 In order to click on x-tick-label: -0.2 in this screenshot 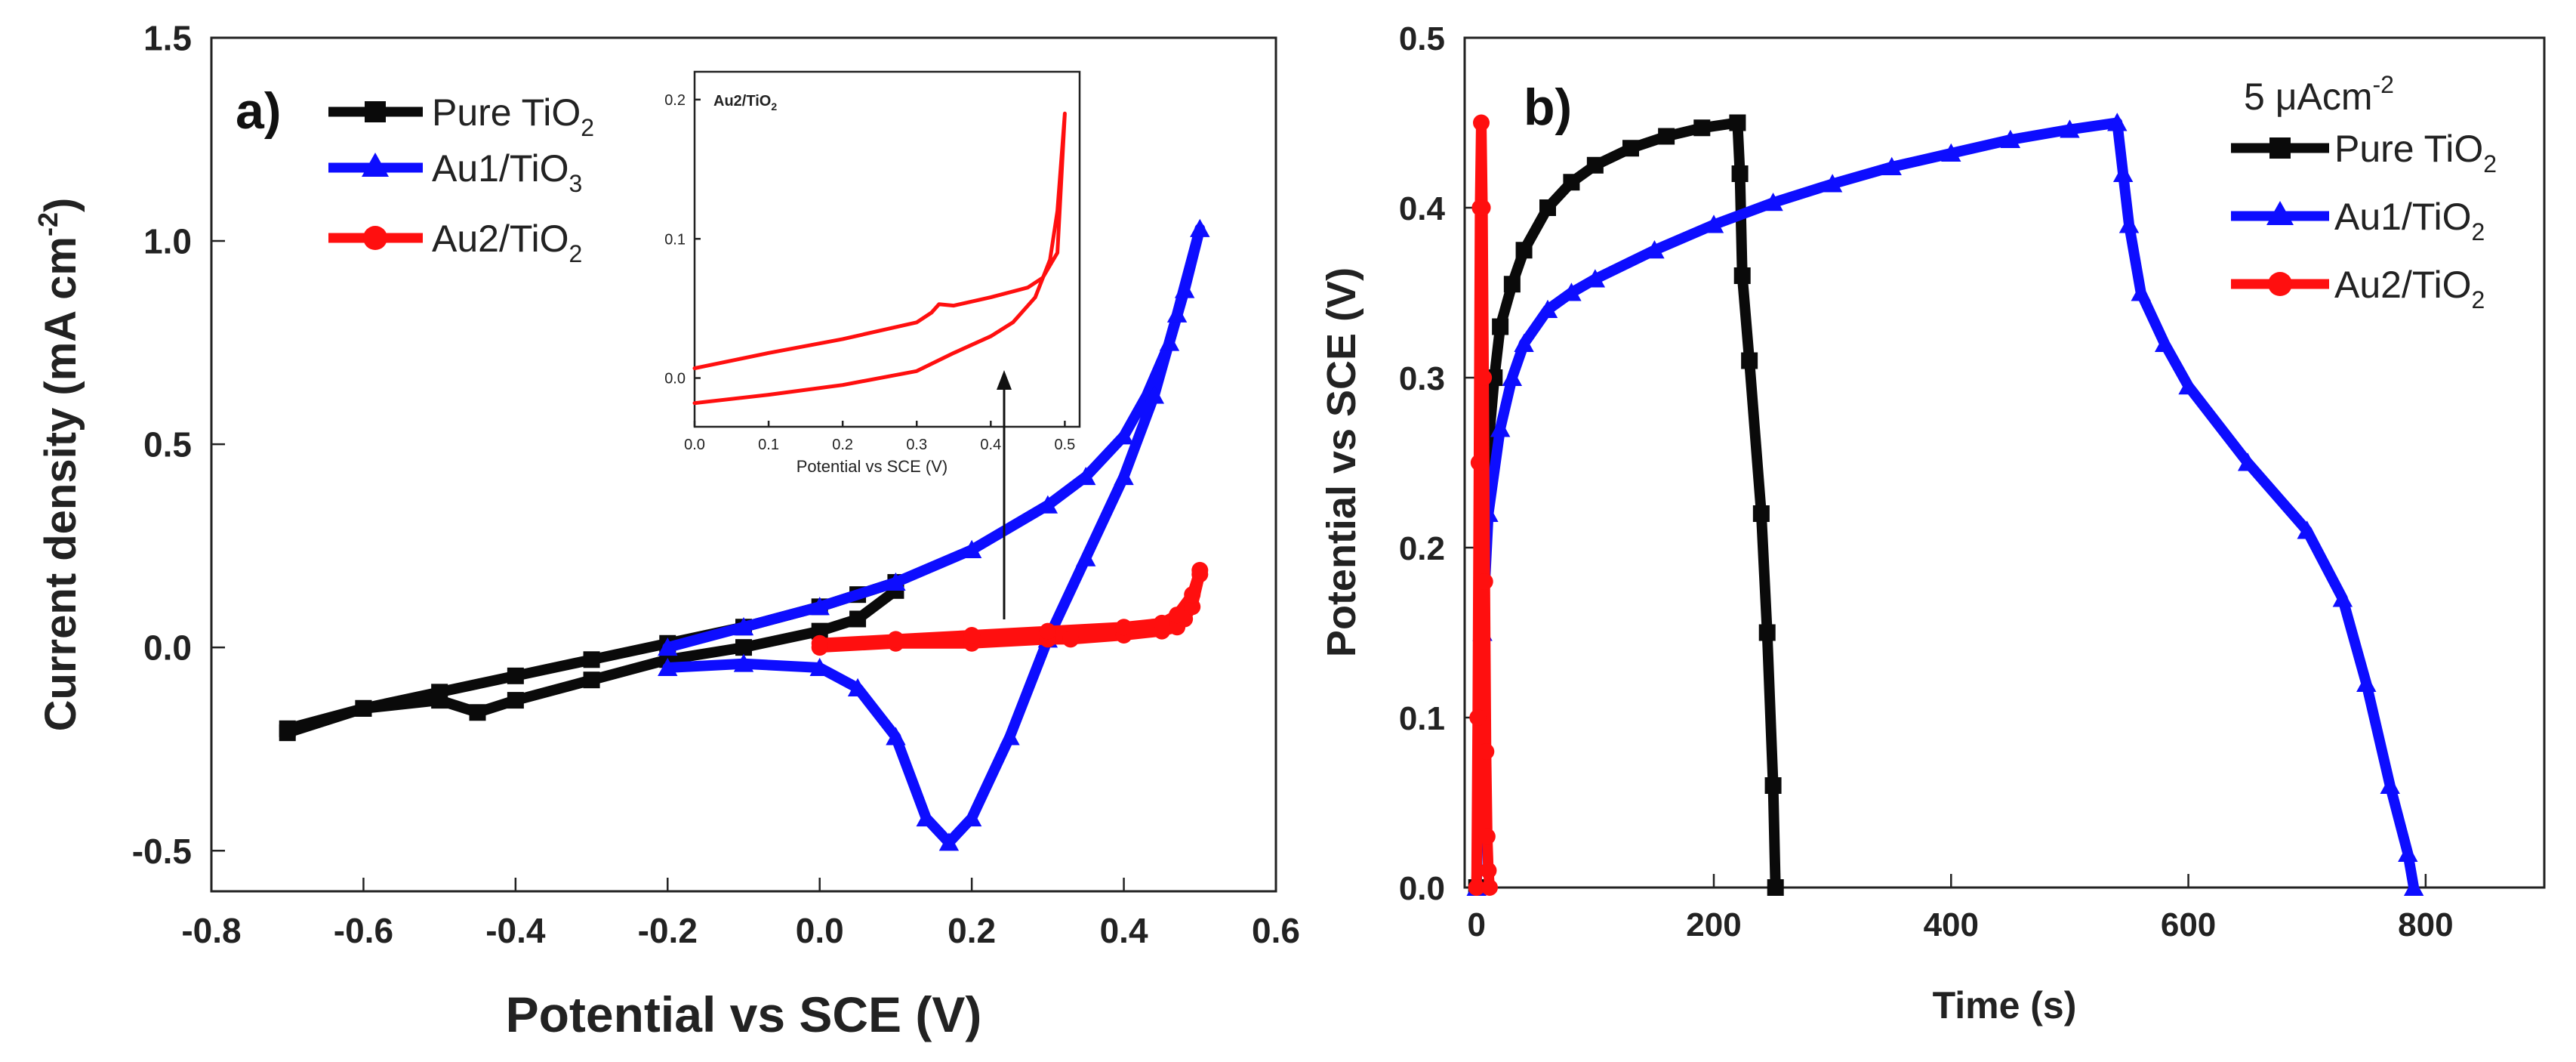, I will do `click(668, 931)`.